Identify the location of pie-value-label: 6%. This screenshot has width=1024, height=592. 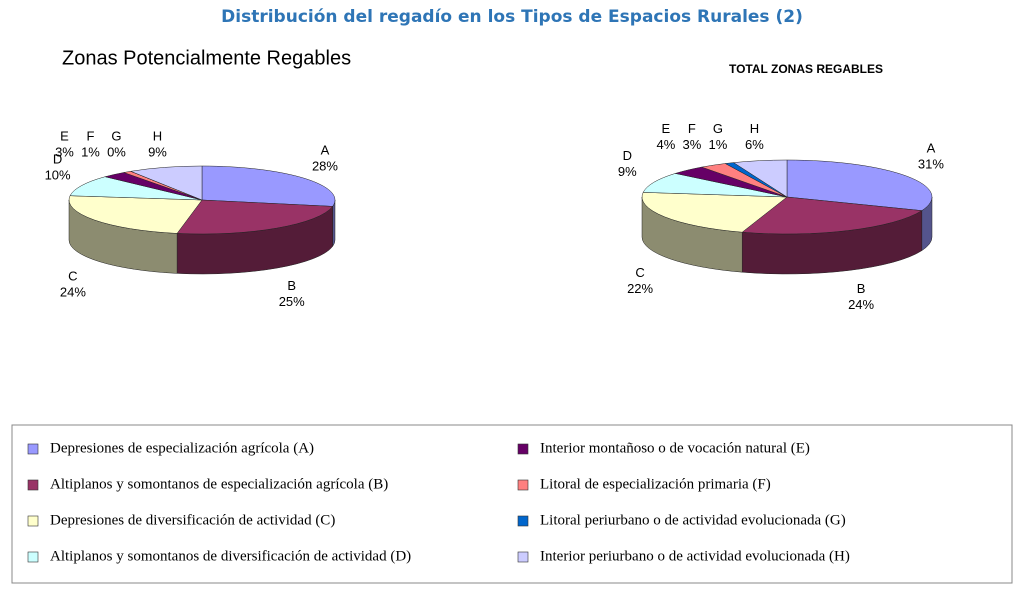
(754, 144).